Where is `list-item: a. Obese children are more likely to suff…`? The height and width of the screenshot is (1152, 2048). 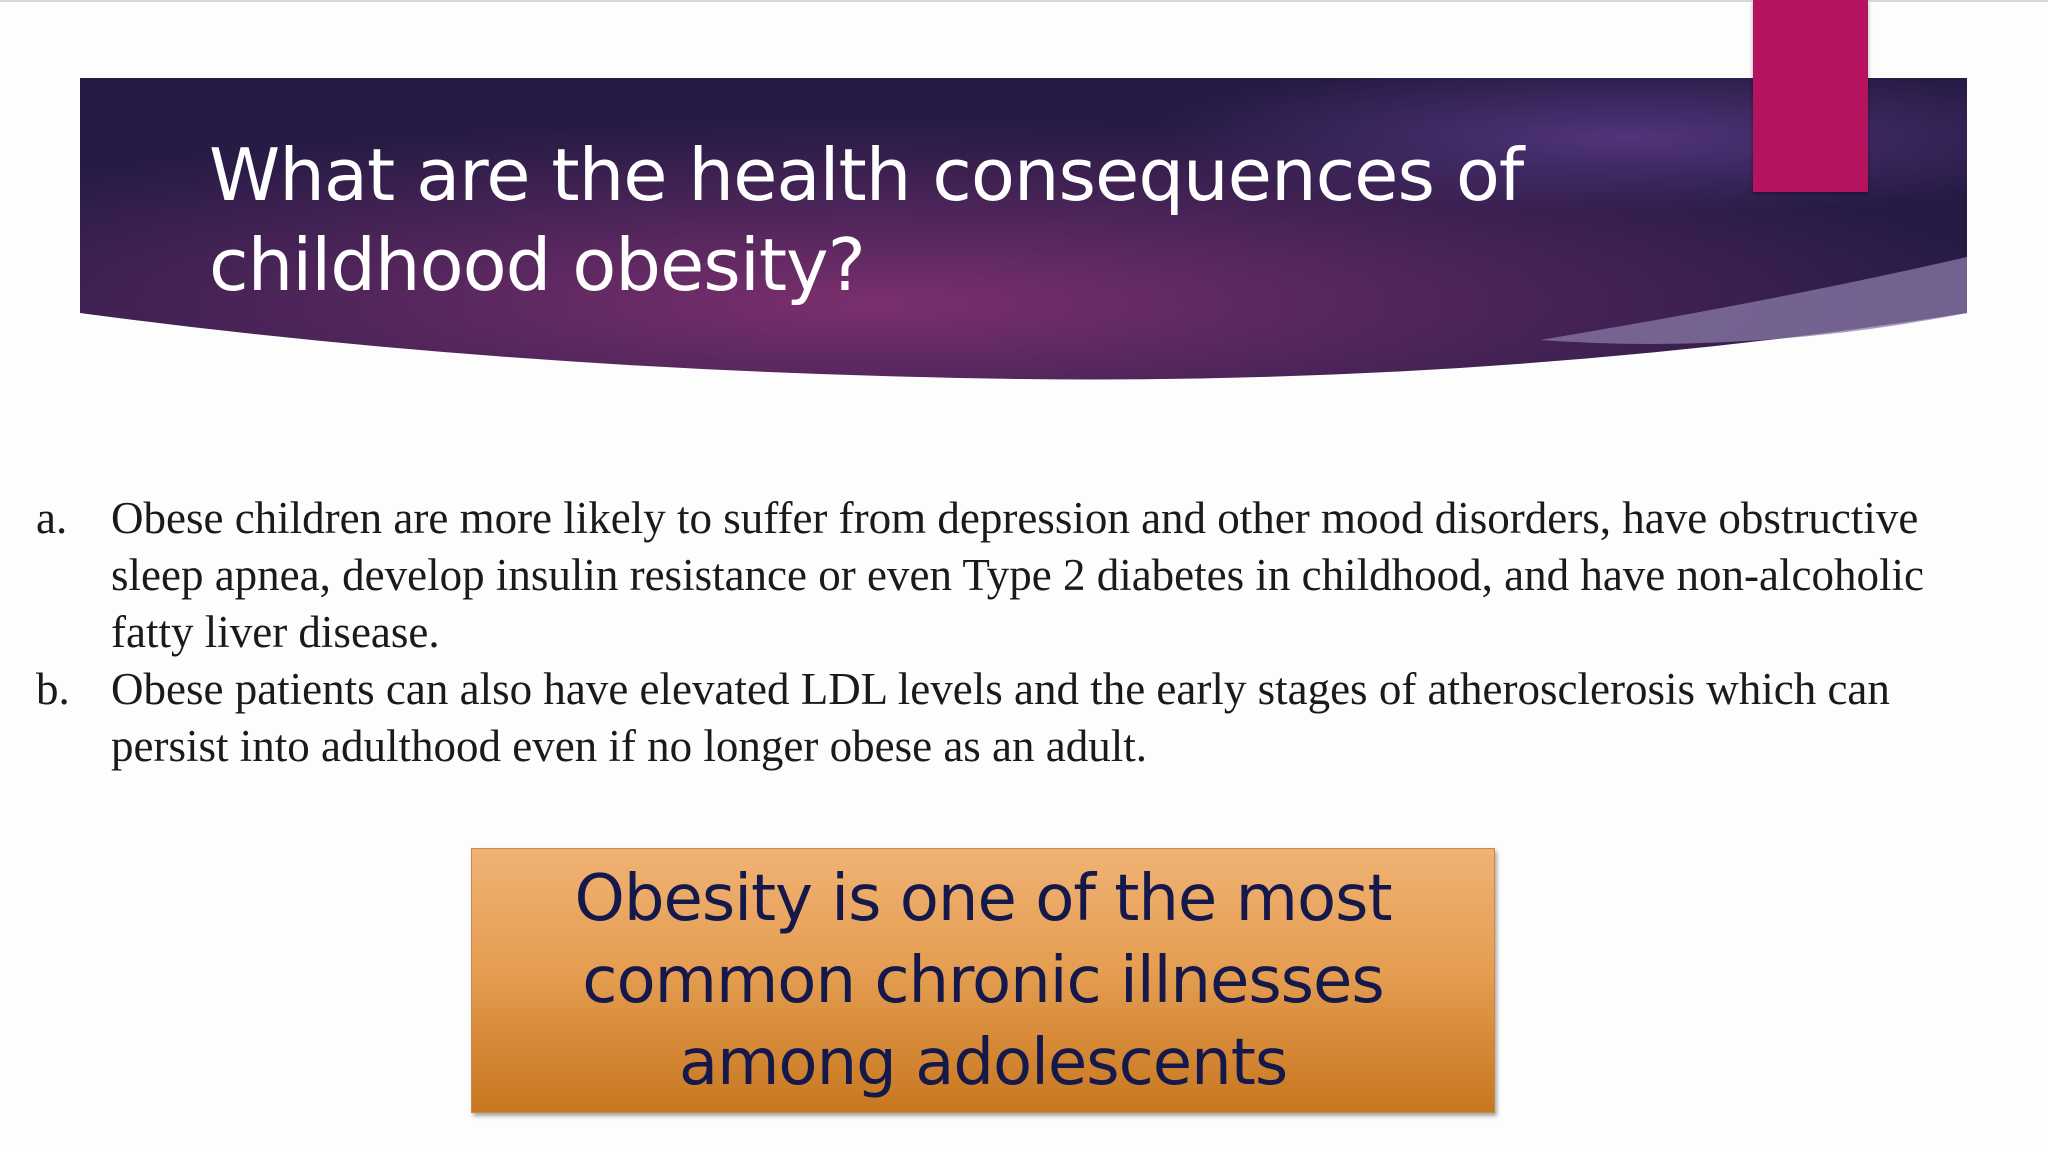
list-item: a. Obese children are more likely to suff… is located at coordinates (1003, 575).